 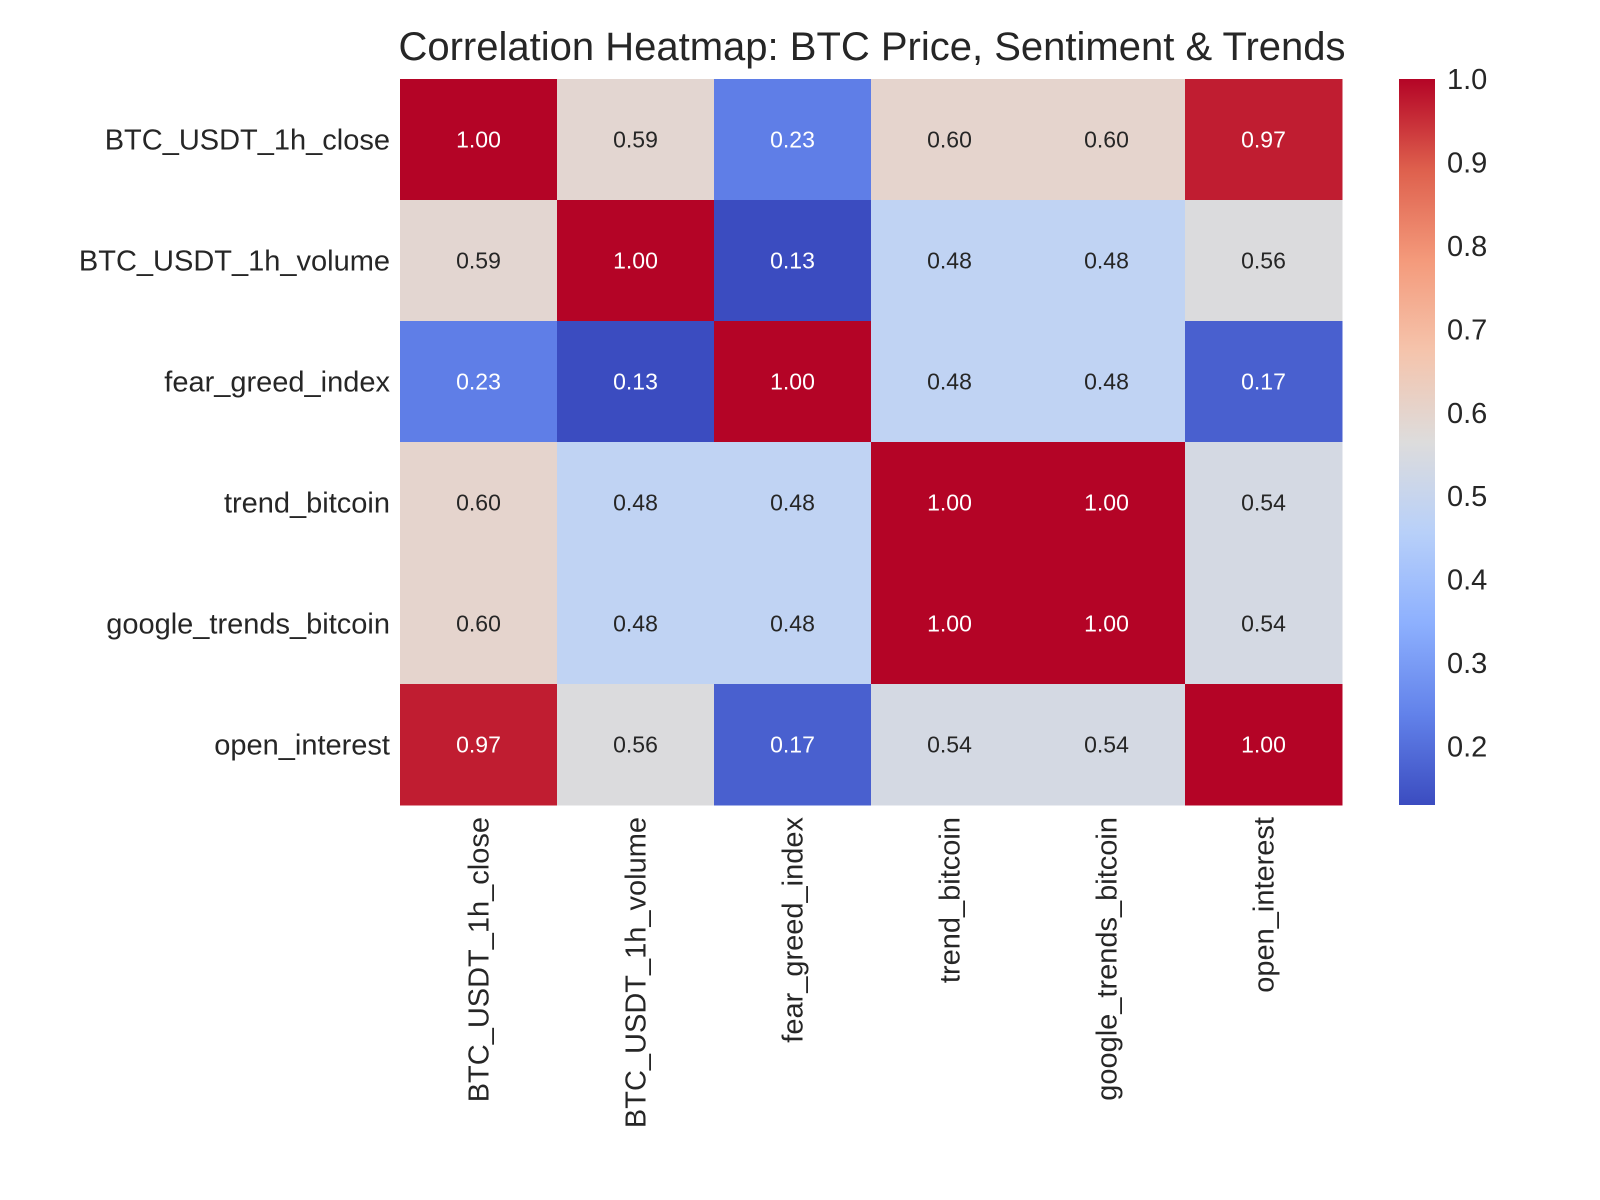 What do you see at coordinates (1467, 497) in the screenshot?
I see `colorbar-tick-label: 0.5` at bounding box center [1467, 497].